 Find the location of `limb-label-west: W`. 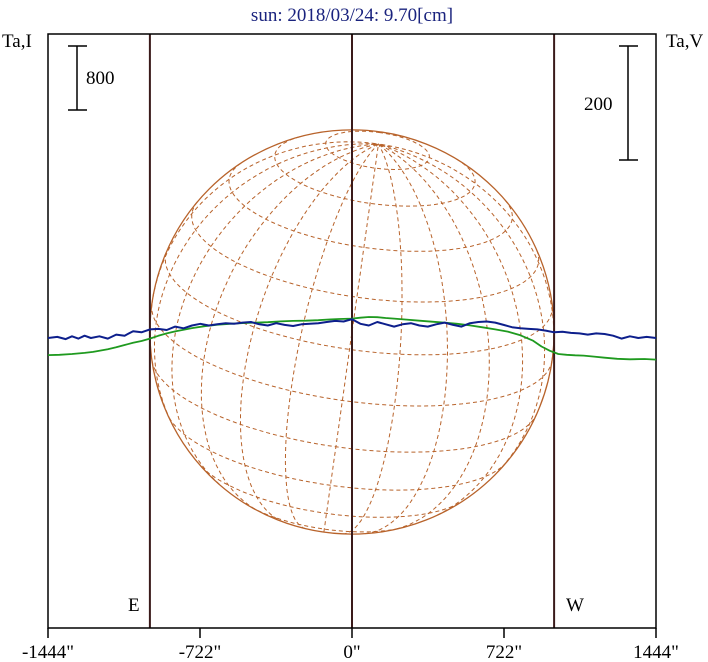

limb-label-west: W is located at coordinates (575, 605).